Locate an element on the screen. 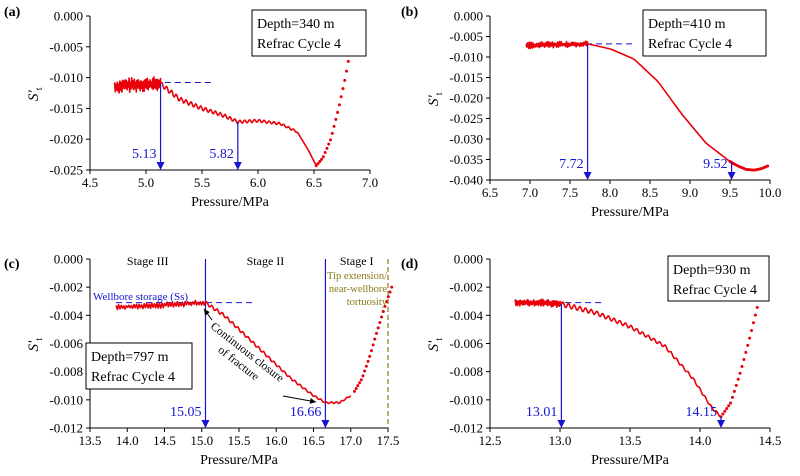 Image resolution: width=800 pixels, height=476 pixels. x-tick-label: 4.5 is located at coordinates (90, 182).